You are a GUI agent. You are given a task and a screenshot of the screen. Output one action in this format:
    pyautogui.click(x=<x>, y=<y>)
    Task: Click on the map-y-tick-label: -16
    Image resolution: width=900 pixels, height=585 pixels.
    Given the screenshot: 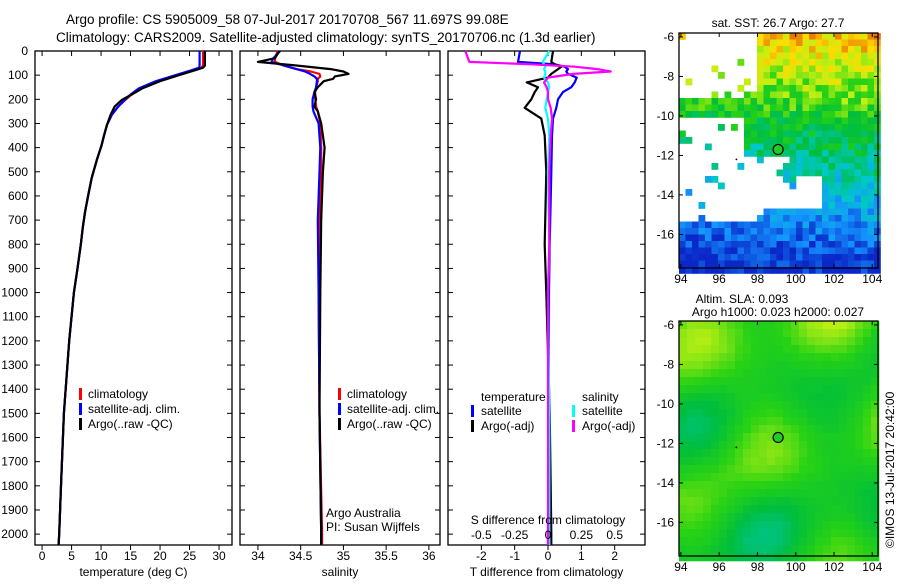 What is the action you would take?
    pyautogui.click(x=666, y=234)
    